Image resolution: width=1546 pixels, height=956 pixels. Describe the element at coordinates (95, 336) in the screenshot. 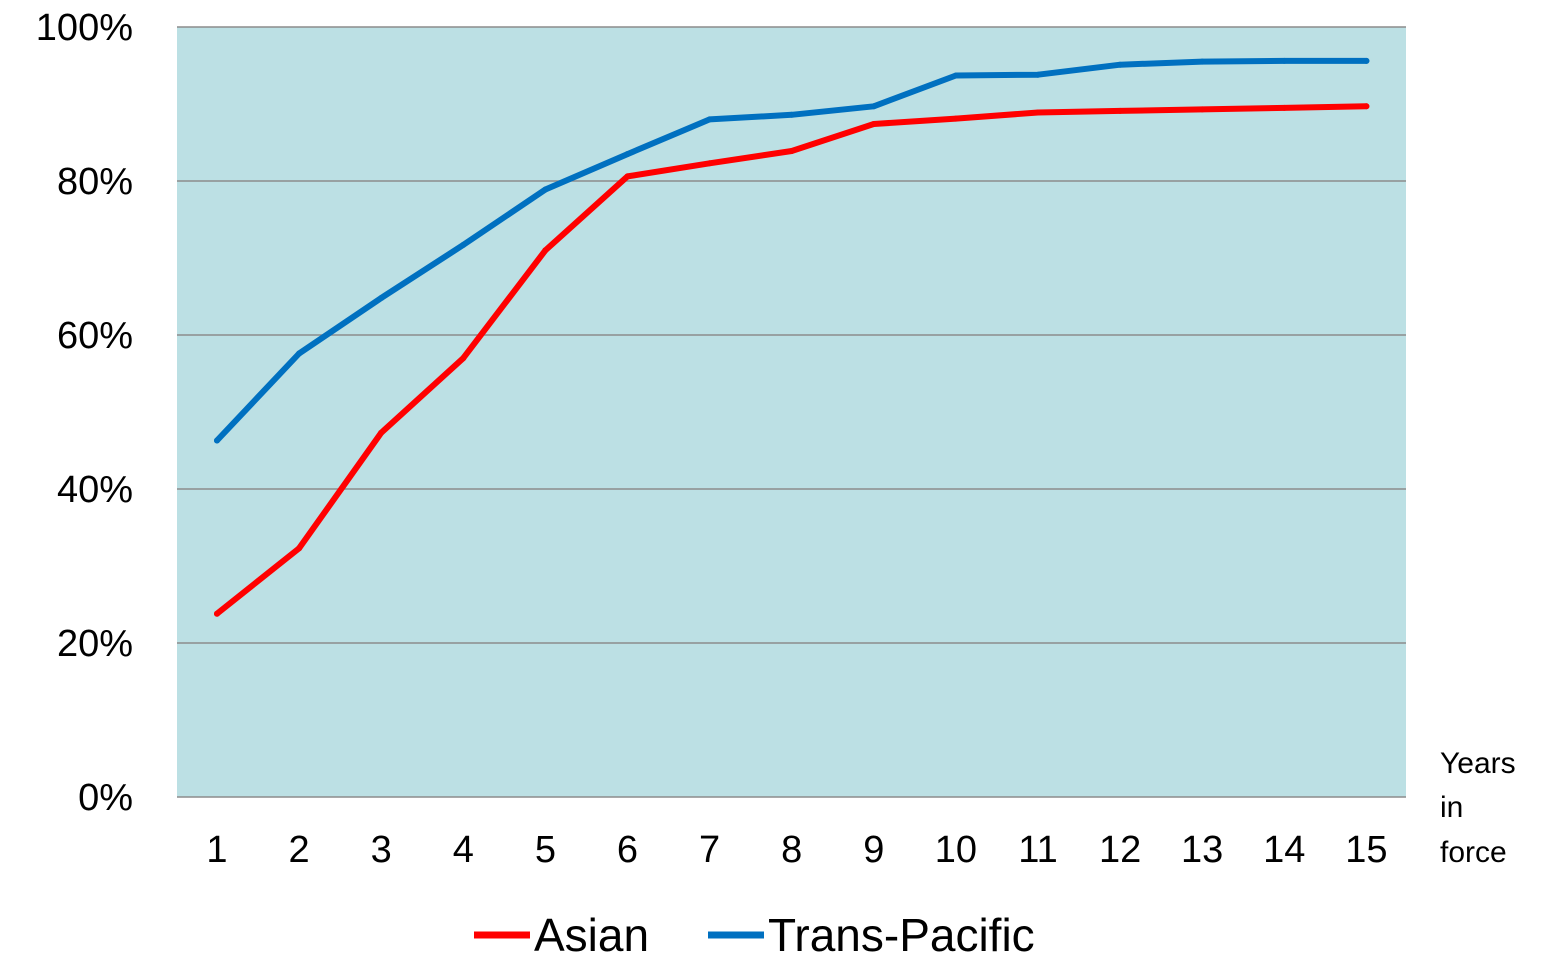

I see `y-tick-label-60pct: 60%` at that location.